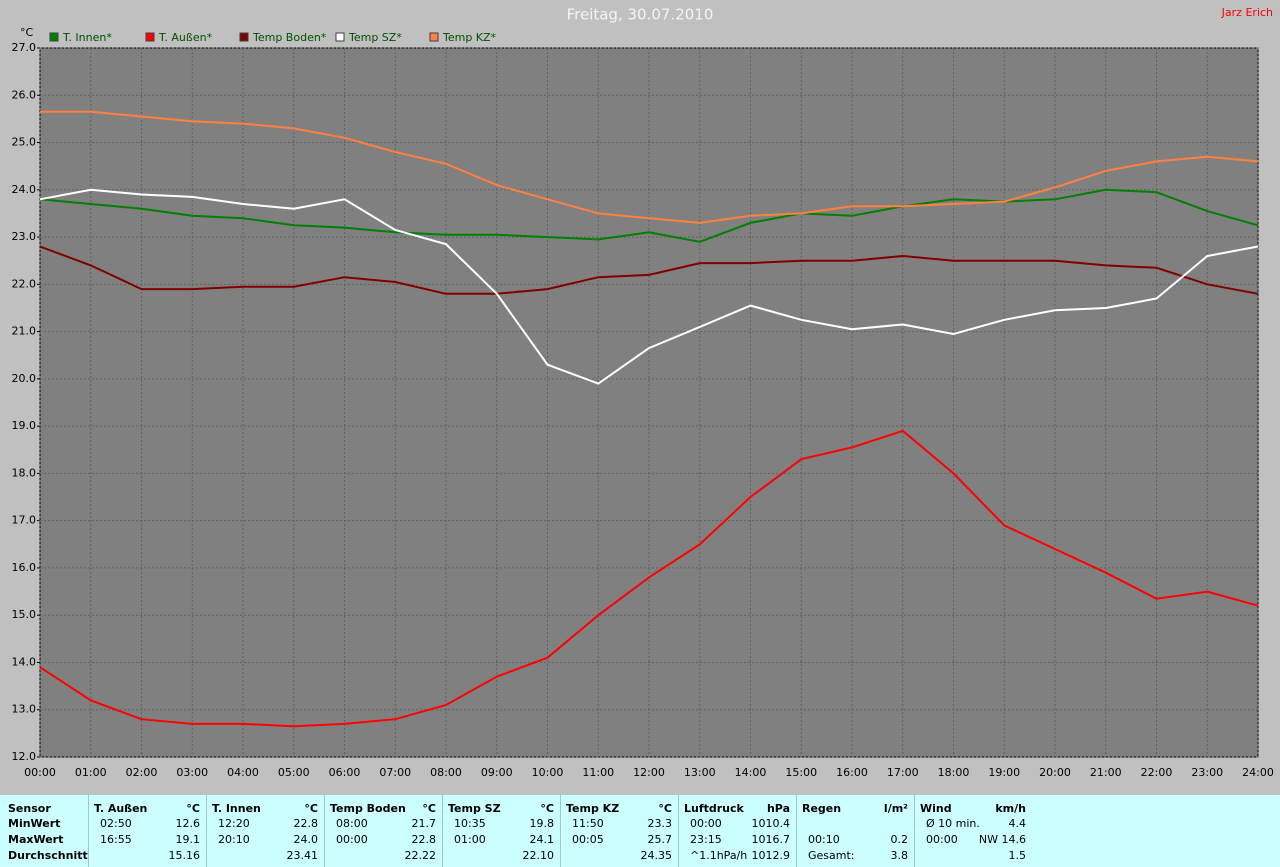  What do you see at coordinates (771, 839) in the screenshot?
I see `cell-value: 1016.7` at bounding box center [771, 839].